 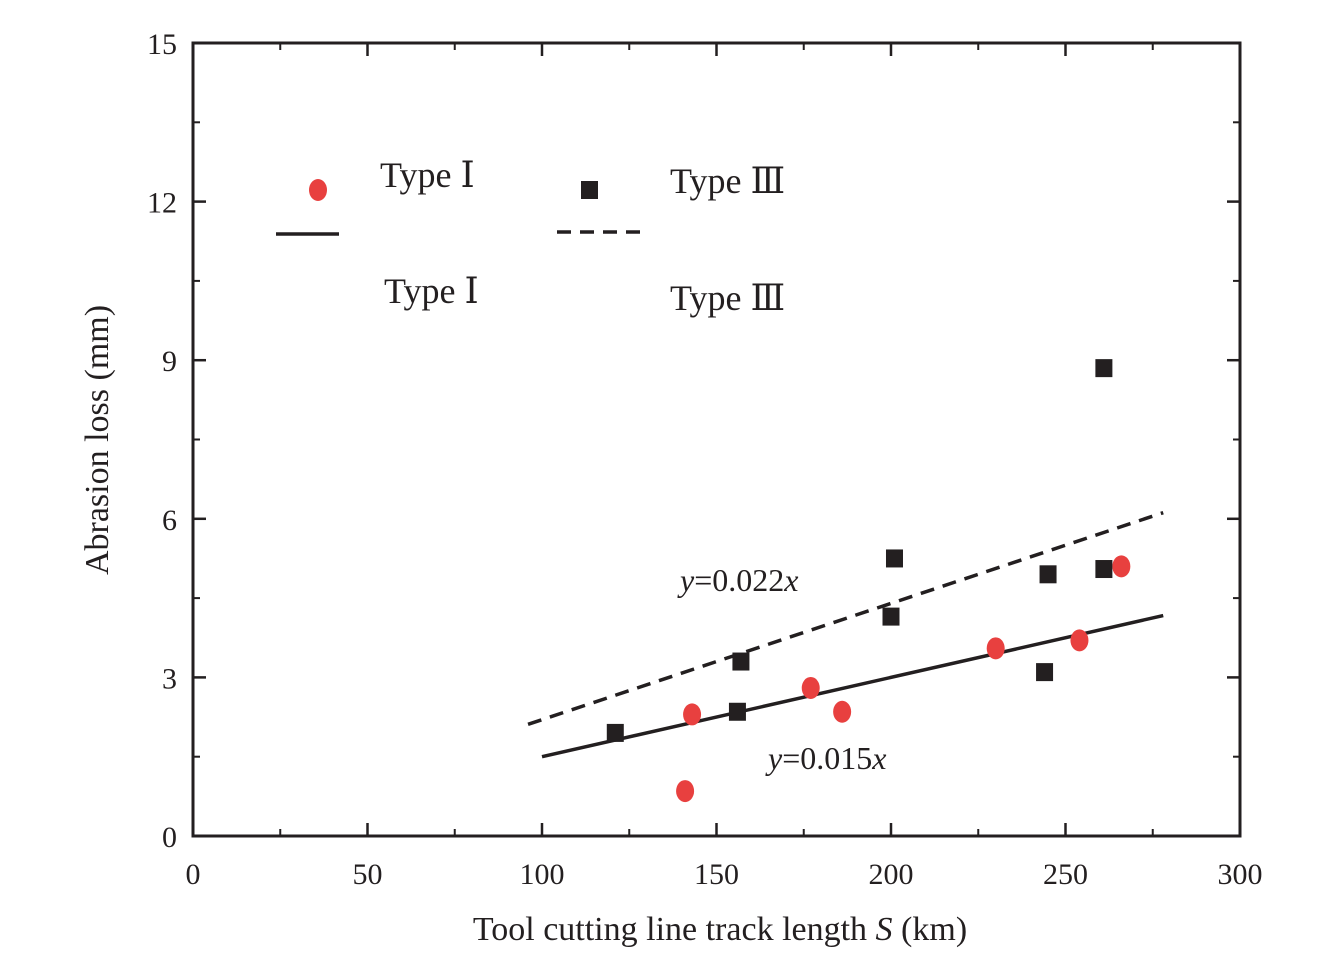 I want to click on legend-marker-type3, so click(x=589, y=190).